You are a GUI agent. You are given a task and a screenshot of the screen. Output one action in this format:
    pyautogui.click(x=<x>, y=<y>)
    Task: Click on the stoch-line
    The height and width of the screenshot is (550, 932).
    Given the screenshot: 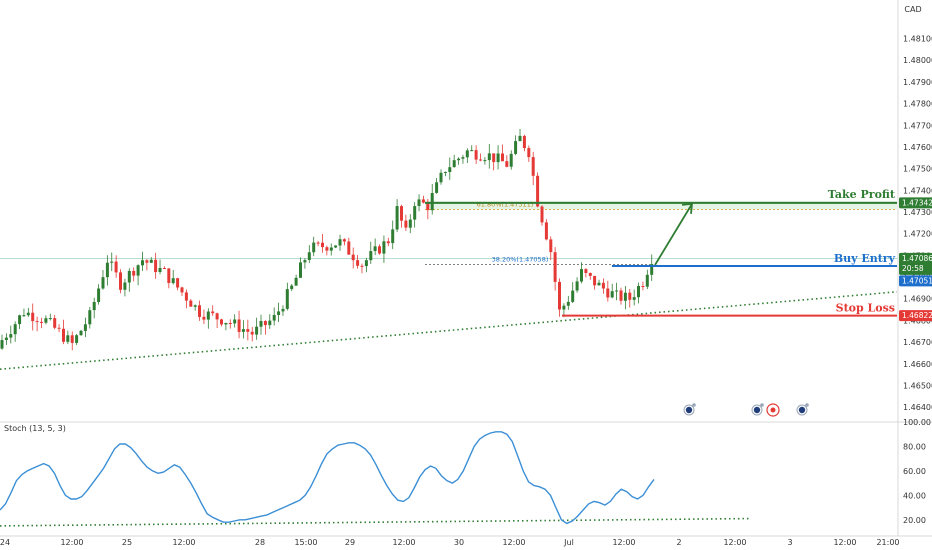 What is the action you would take?
    pyautogui.click(x=327, y=478)
    